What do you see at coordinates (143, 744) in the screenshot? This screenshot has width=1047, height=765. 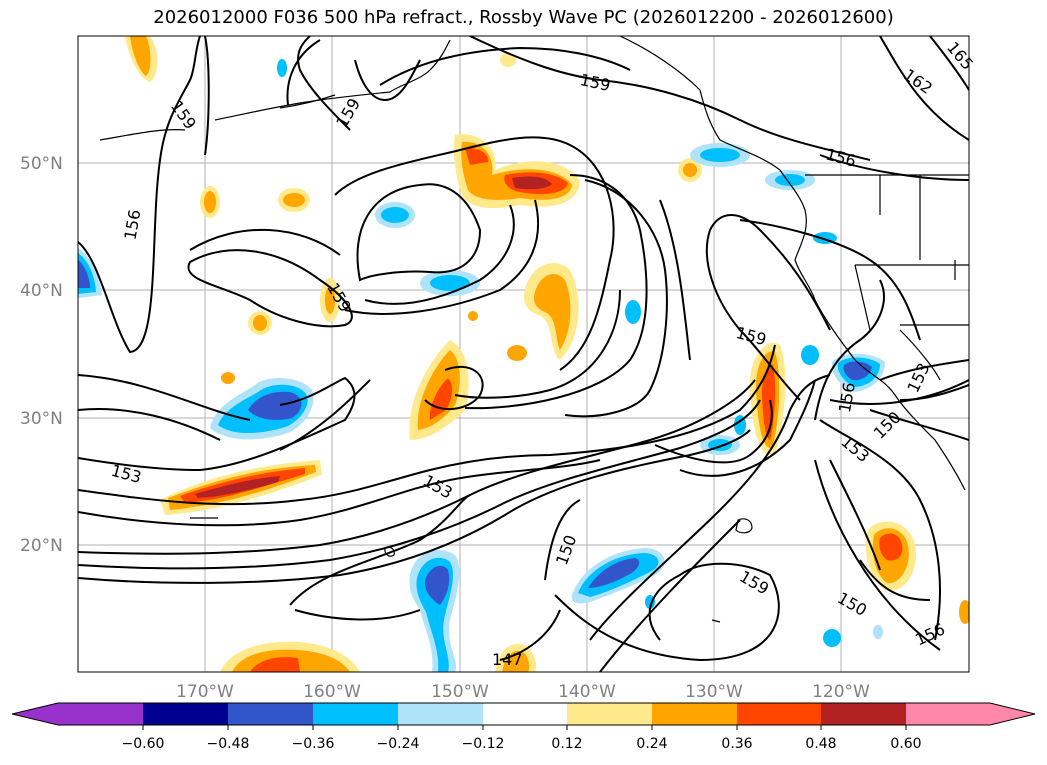 I see `colorbar-tick-label: −0.60` at bounding box center [143, 744].